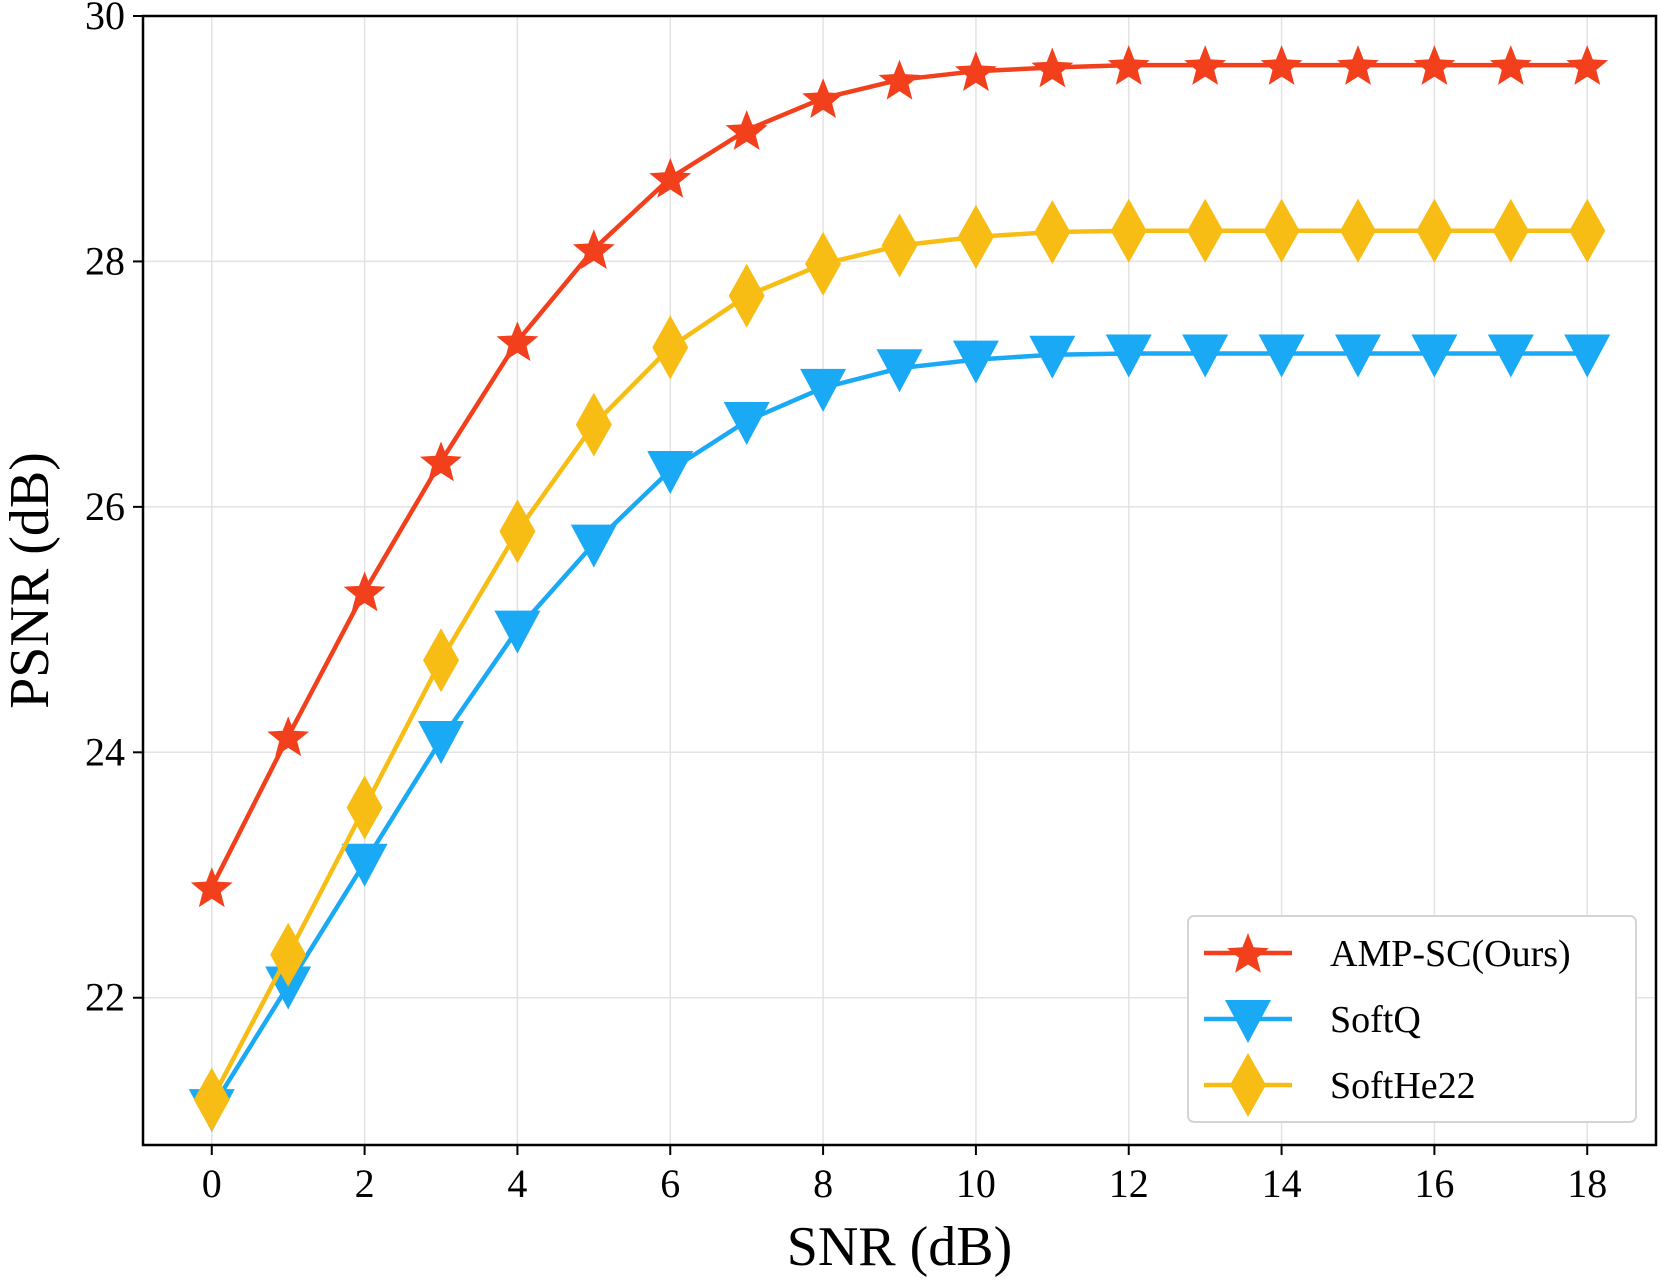 The width and height of the screenshot is (1660, 1280). Describe the element at coordinates (105, 260) in the screenshot. I see `y-tick-label: 28` at that location.